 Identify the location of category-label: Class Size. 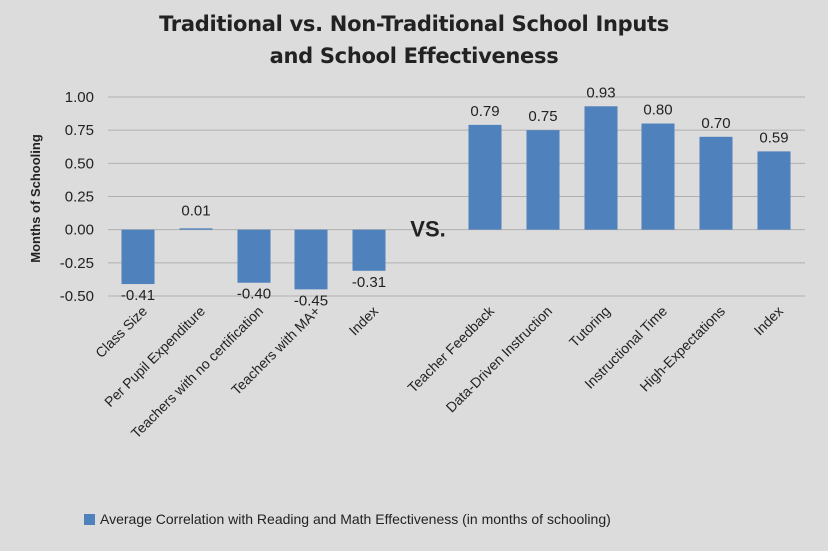
(121, 332).